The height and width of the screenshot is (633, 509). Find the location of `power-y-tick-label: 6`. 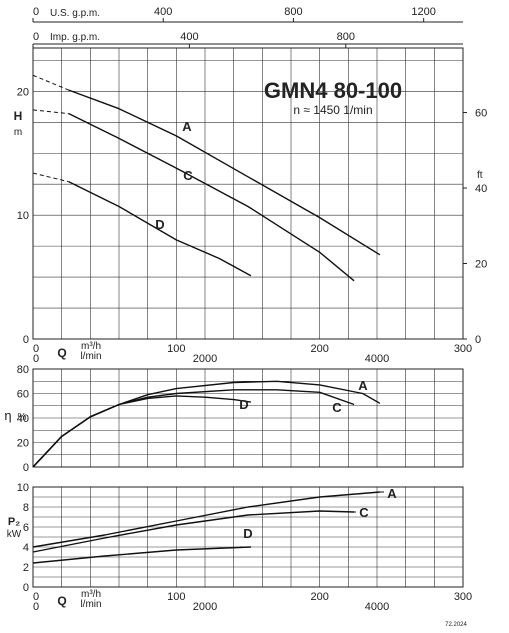

power-y-tick-label: 6 is located at coordinates (26, 528).